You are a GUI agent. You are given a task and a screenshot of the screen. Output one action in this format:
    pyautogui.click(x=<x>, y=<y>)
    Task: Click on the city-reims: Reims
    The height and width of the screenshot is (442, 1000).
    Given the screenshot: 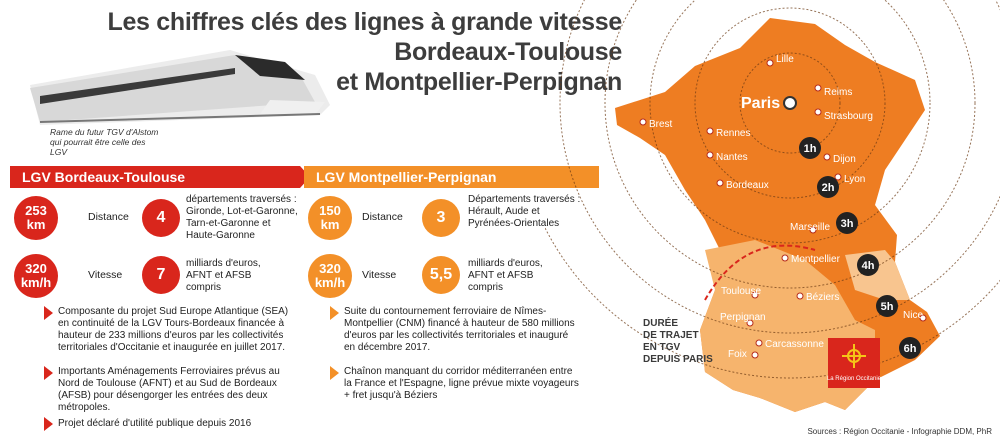 What is the action you would take?
    pyautogui.click(x=838, y=92)
    